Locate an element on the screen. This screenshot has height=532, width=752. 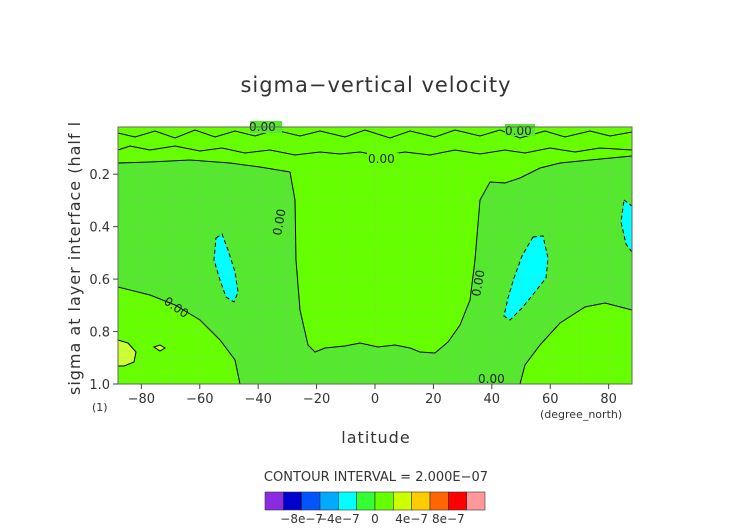
contour-upper-right is located at coordinates (561, 169).